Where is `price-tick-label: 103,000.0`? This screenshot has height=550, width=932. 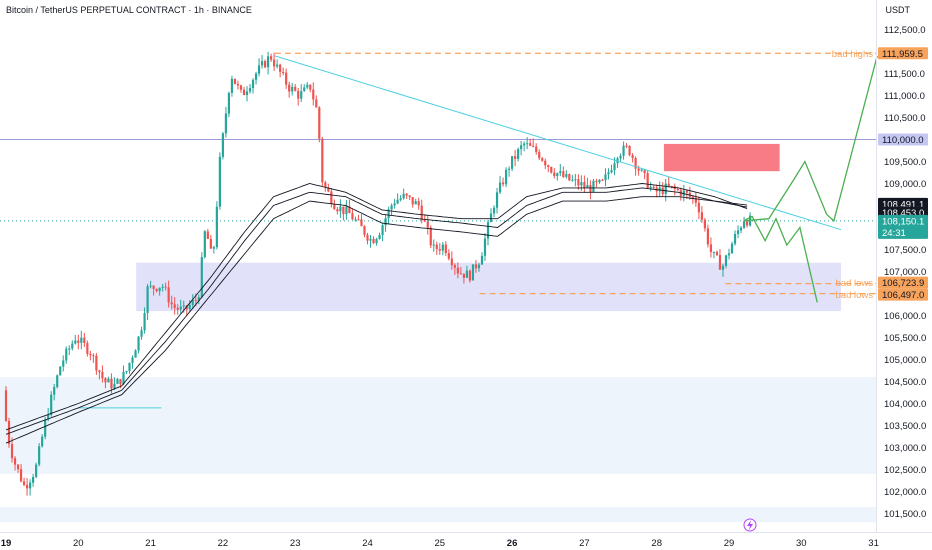 price-tick-label: 103,000.0 is located at coordinates (905, 448).